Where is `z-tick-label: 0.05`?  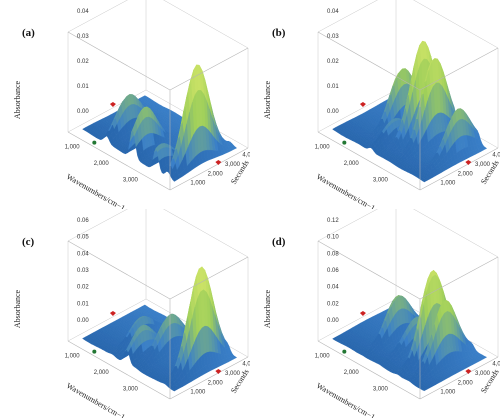
z-tick-label: 0.05 is located at coordinates (83, 238).